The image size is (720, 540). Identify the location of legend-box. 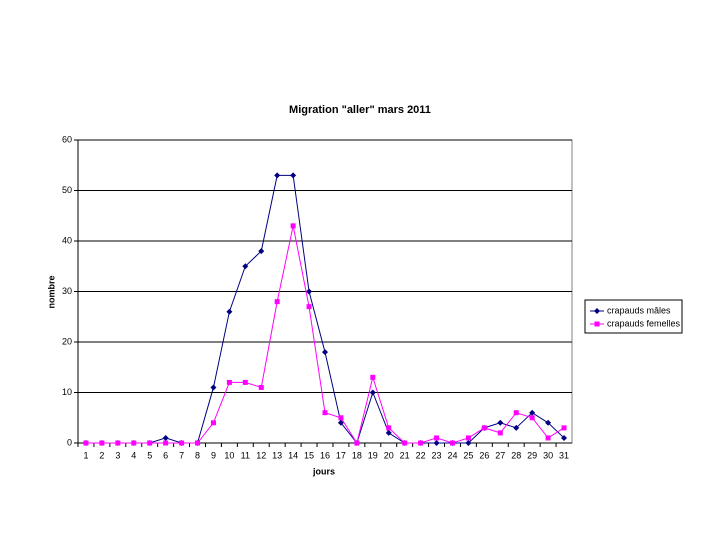
(633, 316).